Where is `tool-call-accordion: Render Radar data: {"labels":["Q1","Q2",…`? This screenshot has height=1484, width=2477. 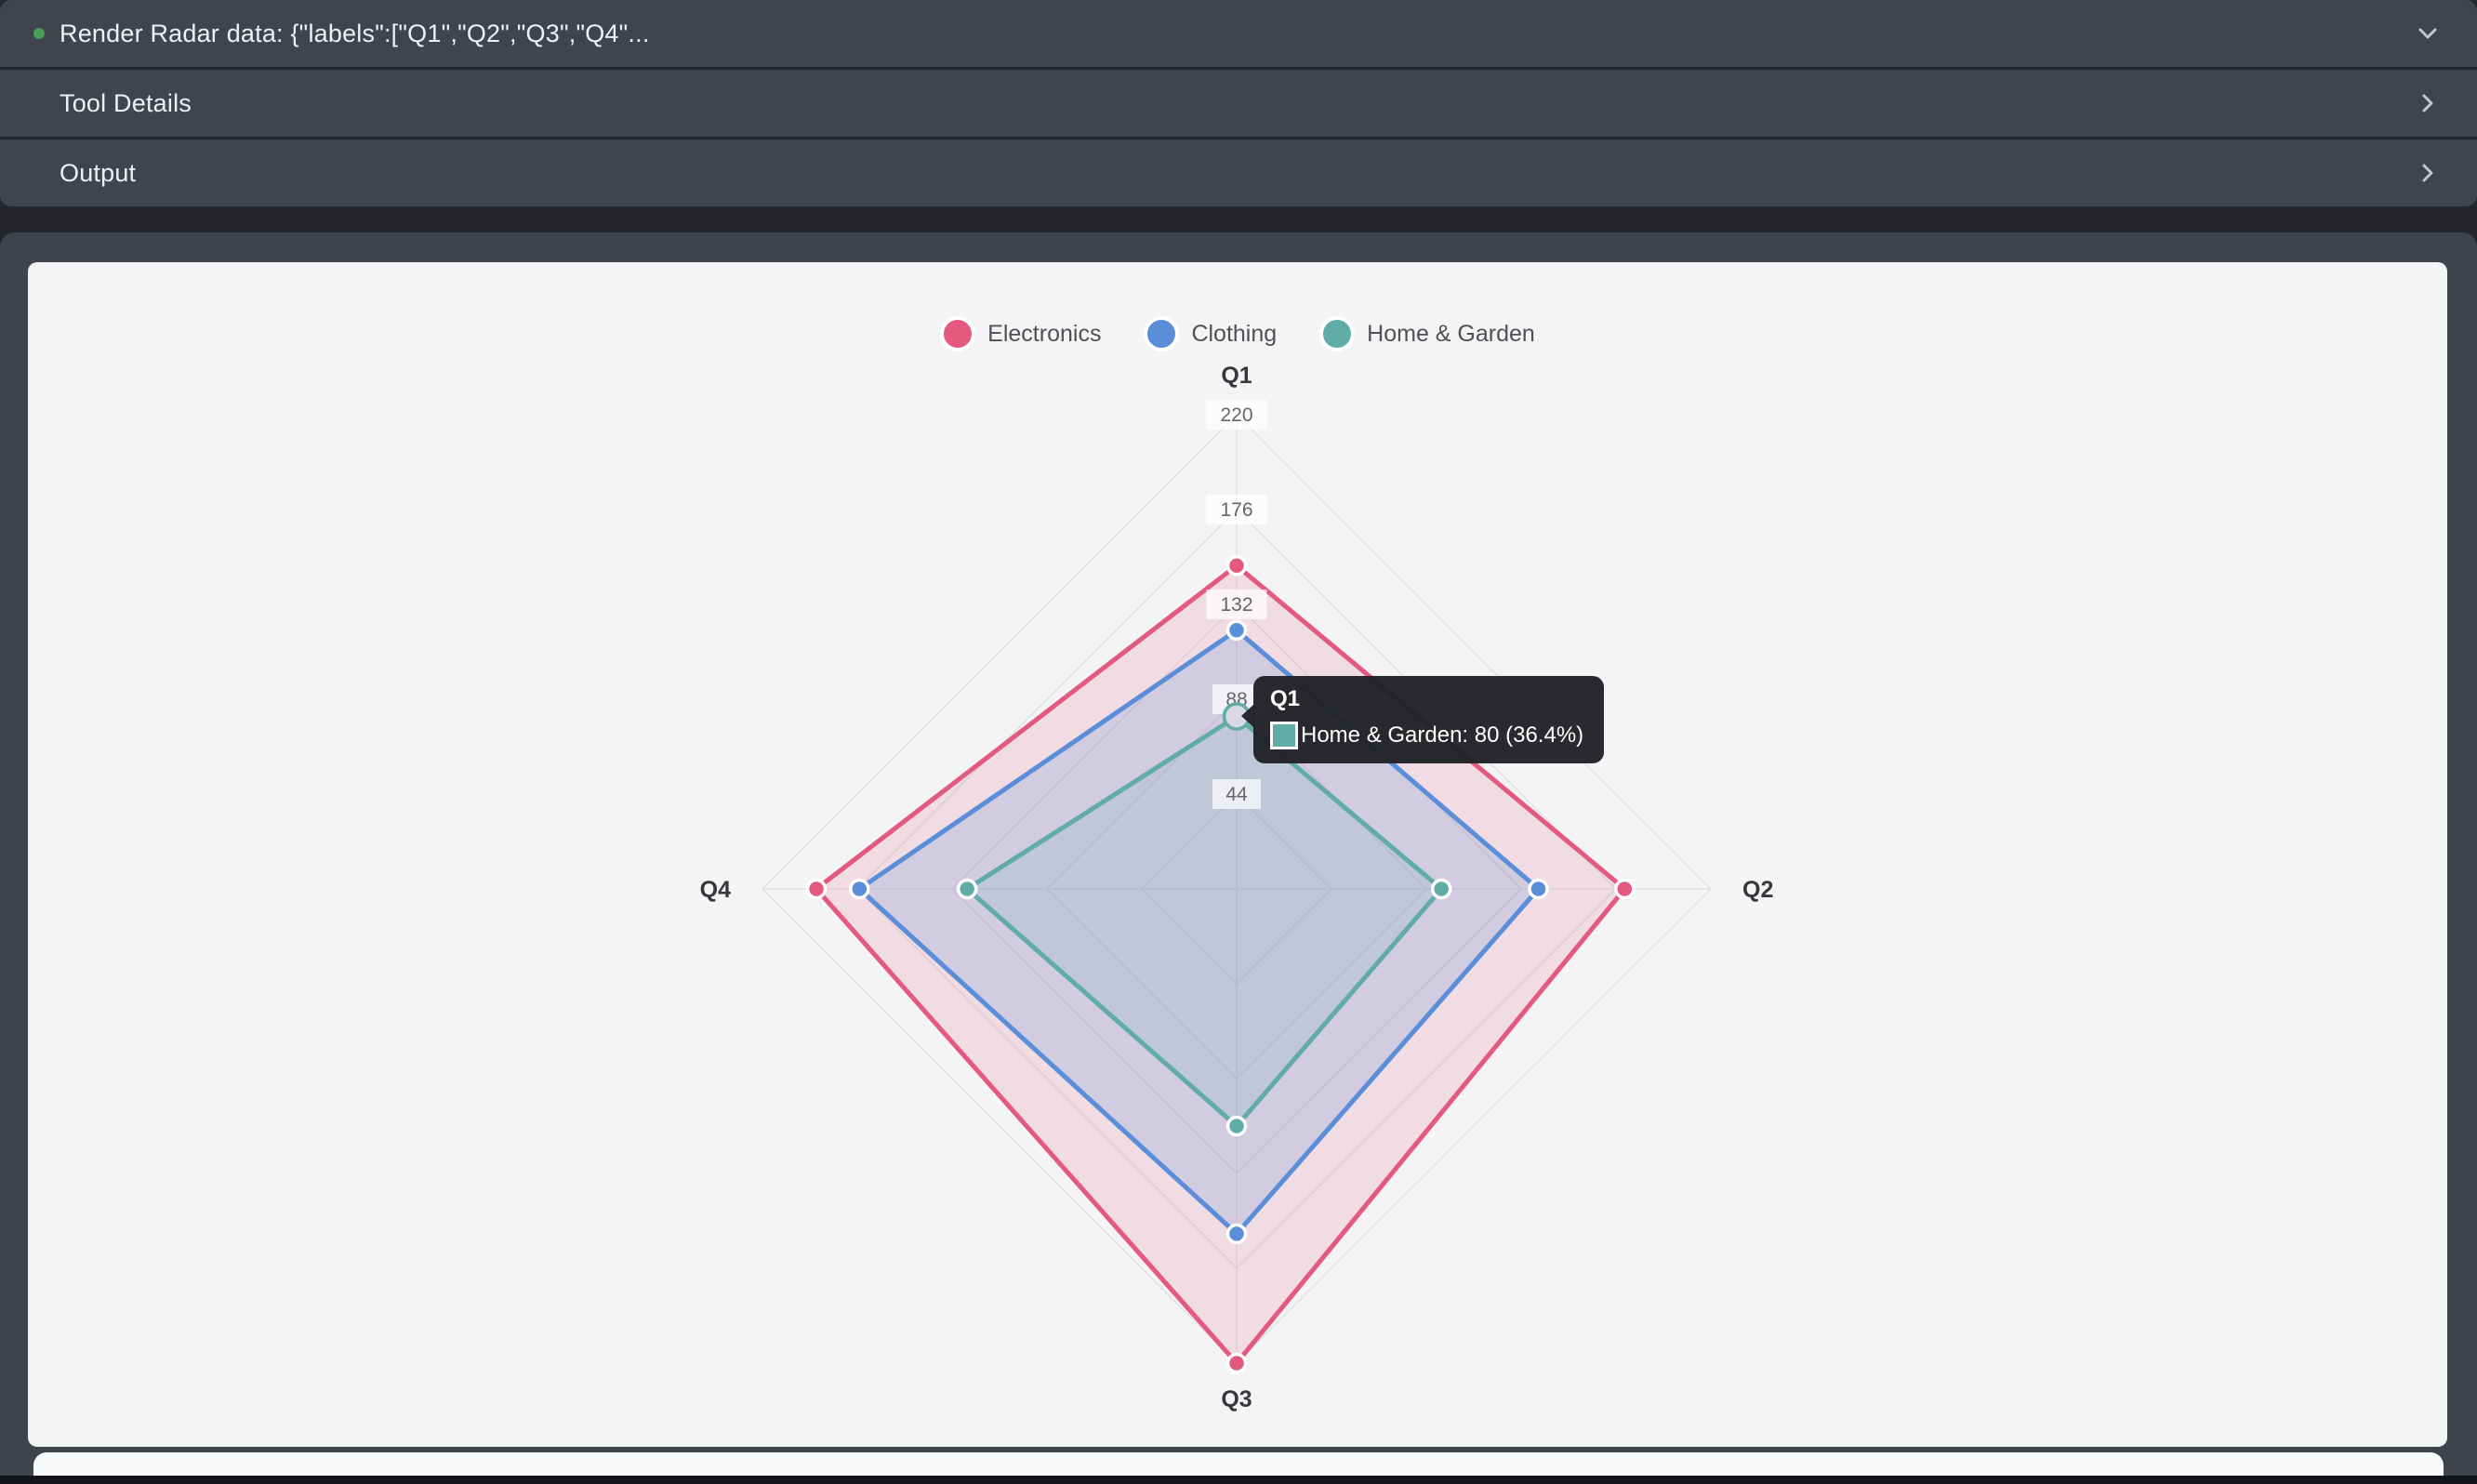 tool-call-accordion: Render Radar data: {"labels":["Q1","Q2",… is located at coordinates (1238, 103).